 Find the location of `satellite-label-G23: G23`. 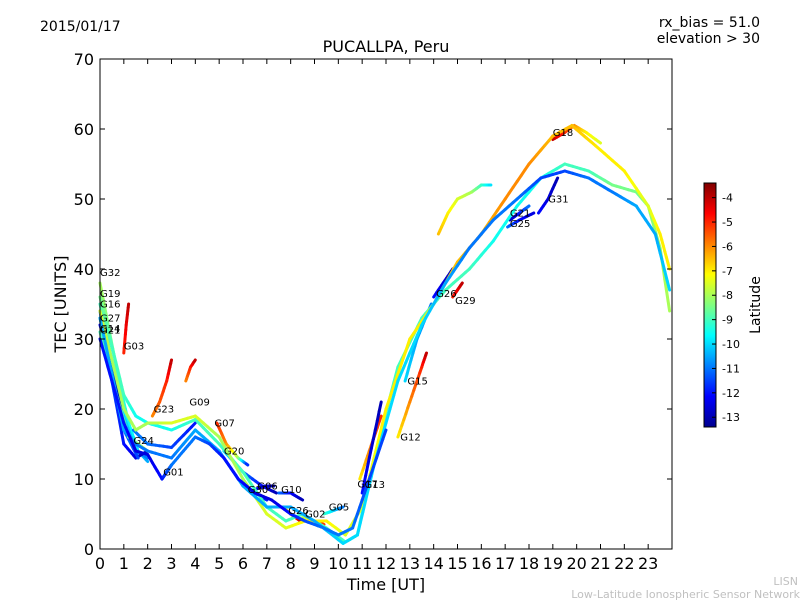

satellite-label-G23: G23 is located at coordinates (164, 410).